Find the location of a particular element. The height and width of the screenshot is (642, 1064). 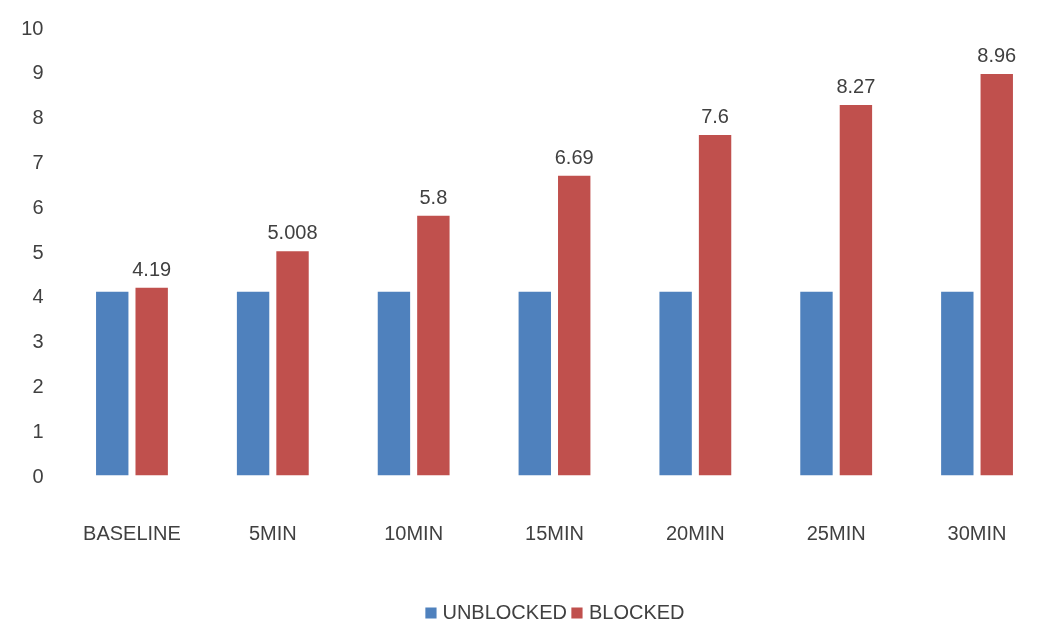

y-tick-label: 8 is located at coordinates (38, 117).